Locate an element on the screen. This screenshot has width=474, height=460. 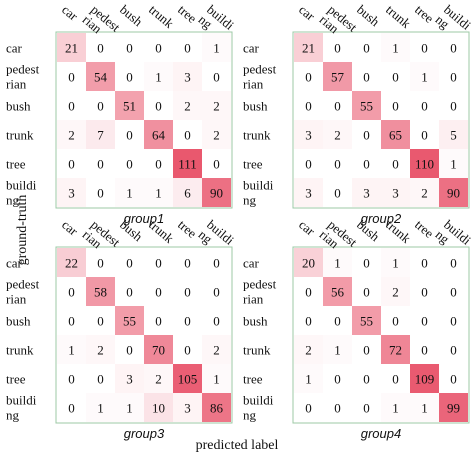
matrix-cell-r0-c5 is located at coordinates (453, 262).